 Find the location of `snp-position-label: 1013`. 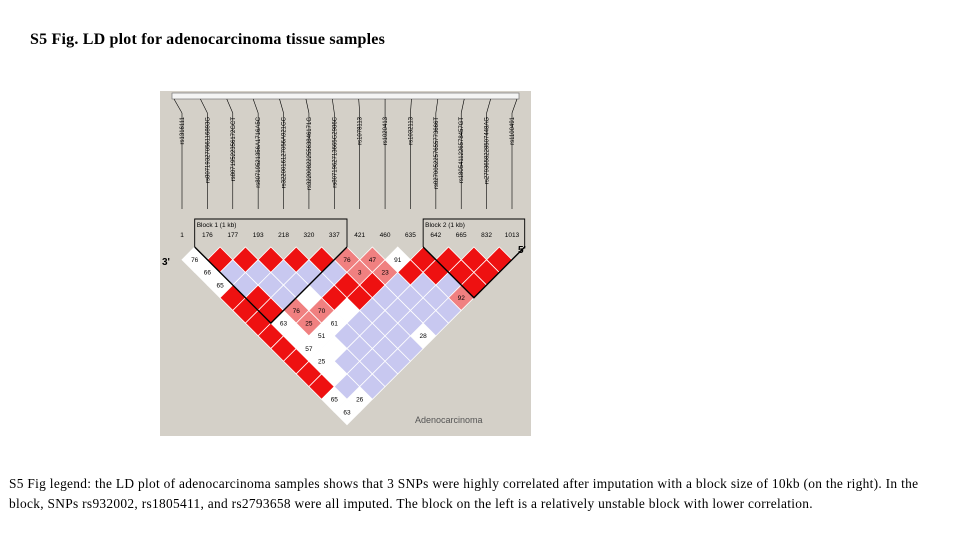

snp-position-label: 1013 is located at coordinates (512, 235).